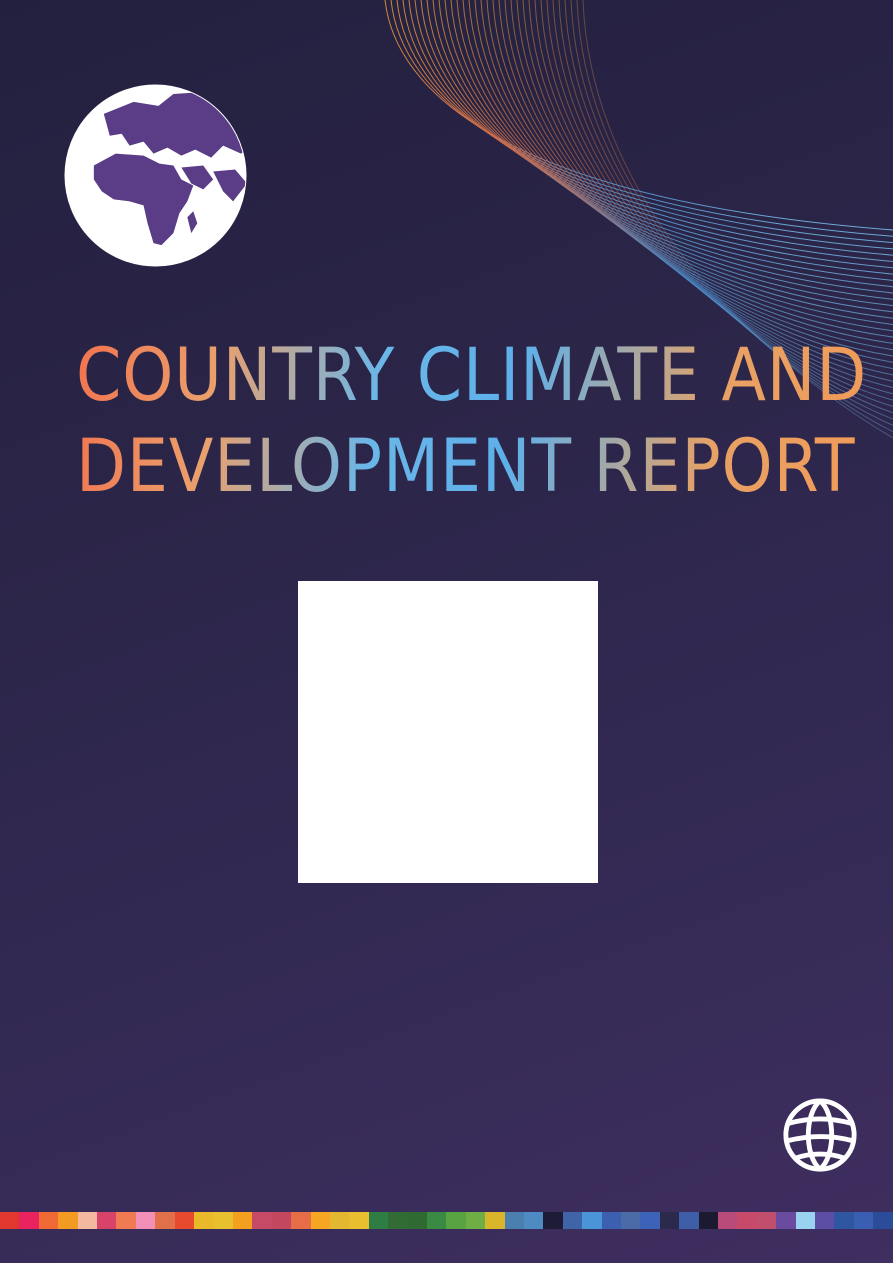 The width and height of the screenshot is (893, 1263). Describe the element at coordinates (466, 466) in the screenshot. I see `title-line-2: DEVELOPMENT REPORT` at that location.